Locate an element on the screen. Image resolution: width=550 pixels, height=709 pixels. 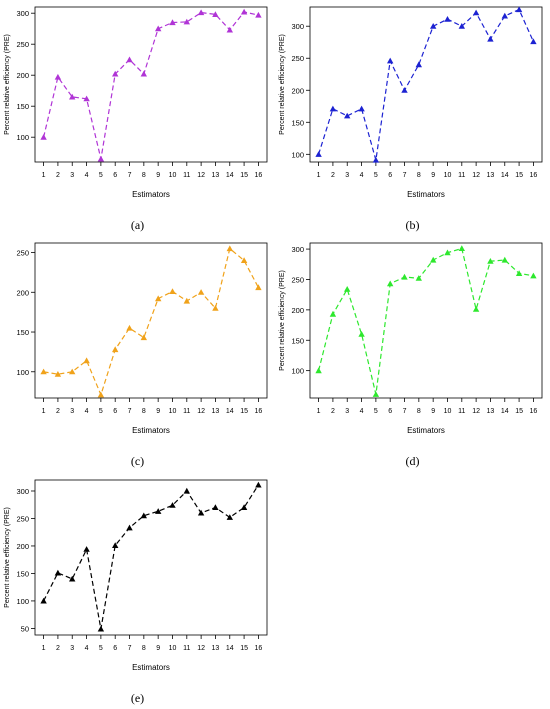
caption-c: (c) is located at coordinates (137, 461).